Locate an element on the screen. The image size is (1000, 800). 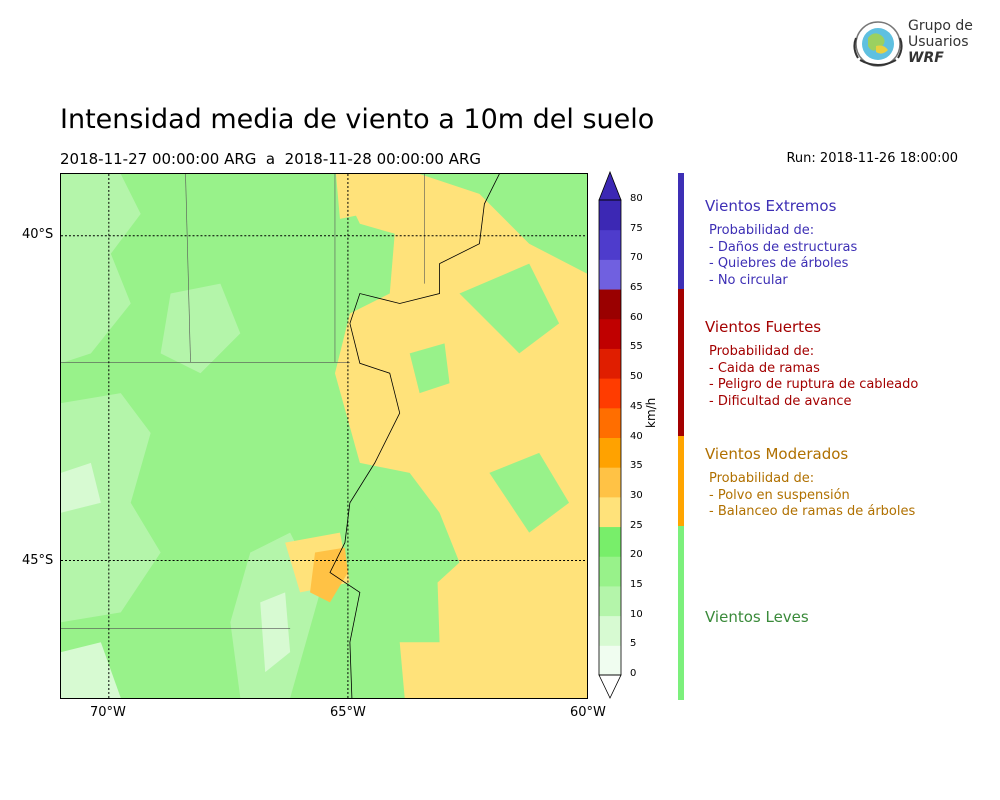
lat-label-45: 45°S is located at coordinates (38, 560).